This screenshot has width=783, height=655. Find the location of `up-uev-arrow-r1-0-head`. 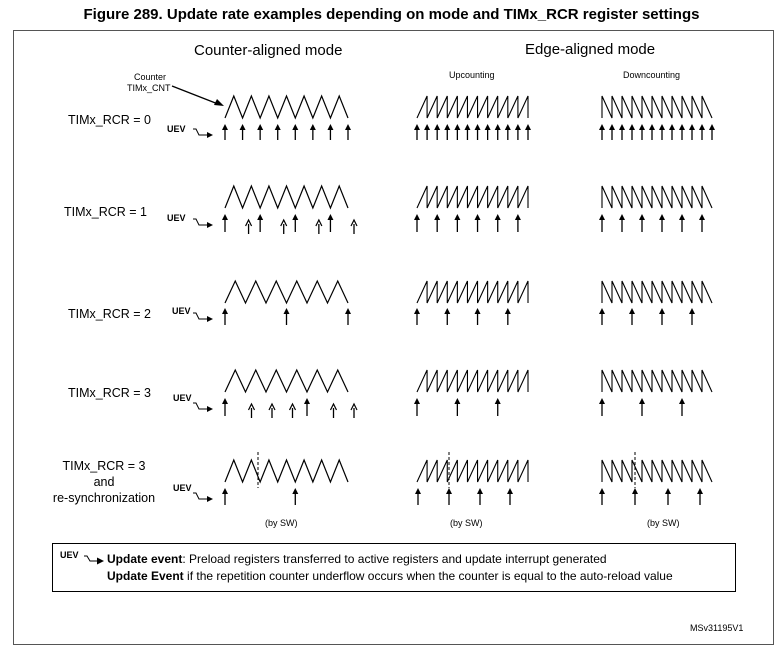

up-uev-arrow-r1-0-head is located at coordinates (417, 217).